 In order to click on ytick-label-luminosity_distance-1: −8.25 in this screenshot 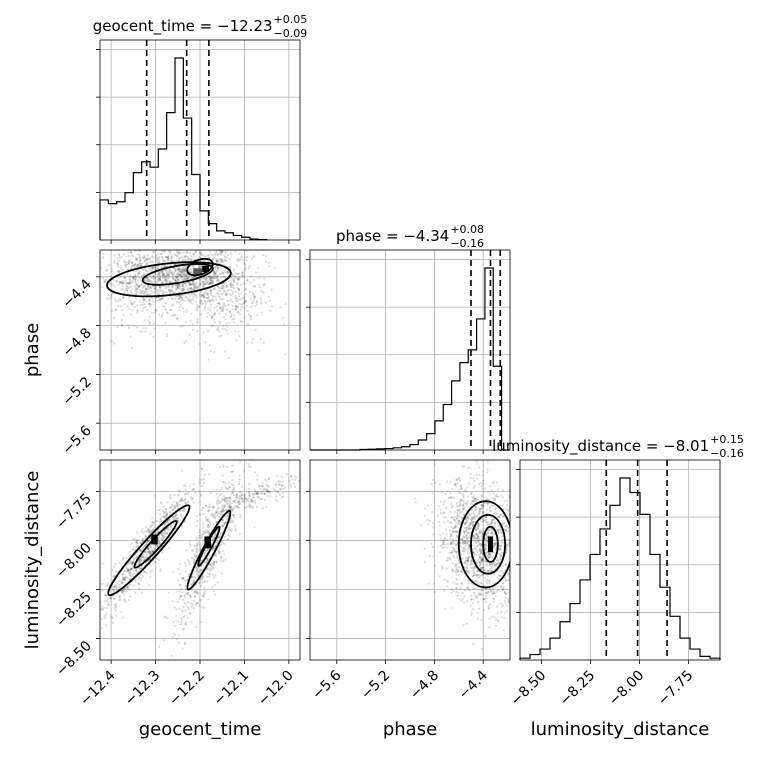, I will do `click(74, 610)`.